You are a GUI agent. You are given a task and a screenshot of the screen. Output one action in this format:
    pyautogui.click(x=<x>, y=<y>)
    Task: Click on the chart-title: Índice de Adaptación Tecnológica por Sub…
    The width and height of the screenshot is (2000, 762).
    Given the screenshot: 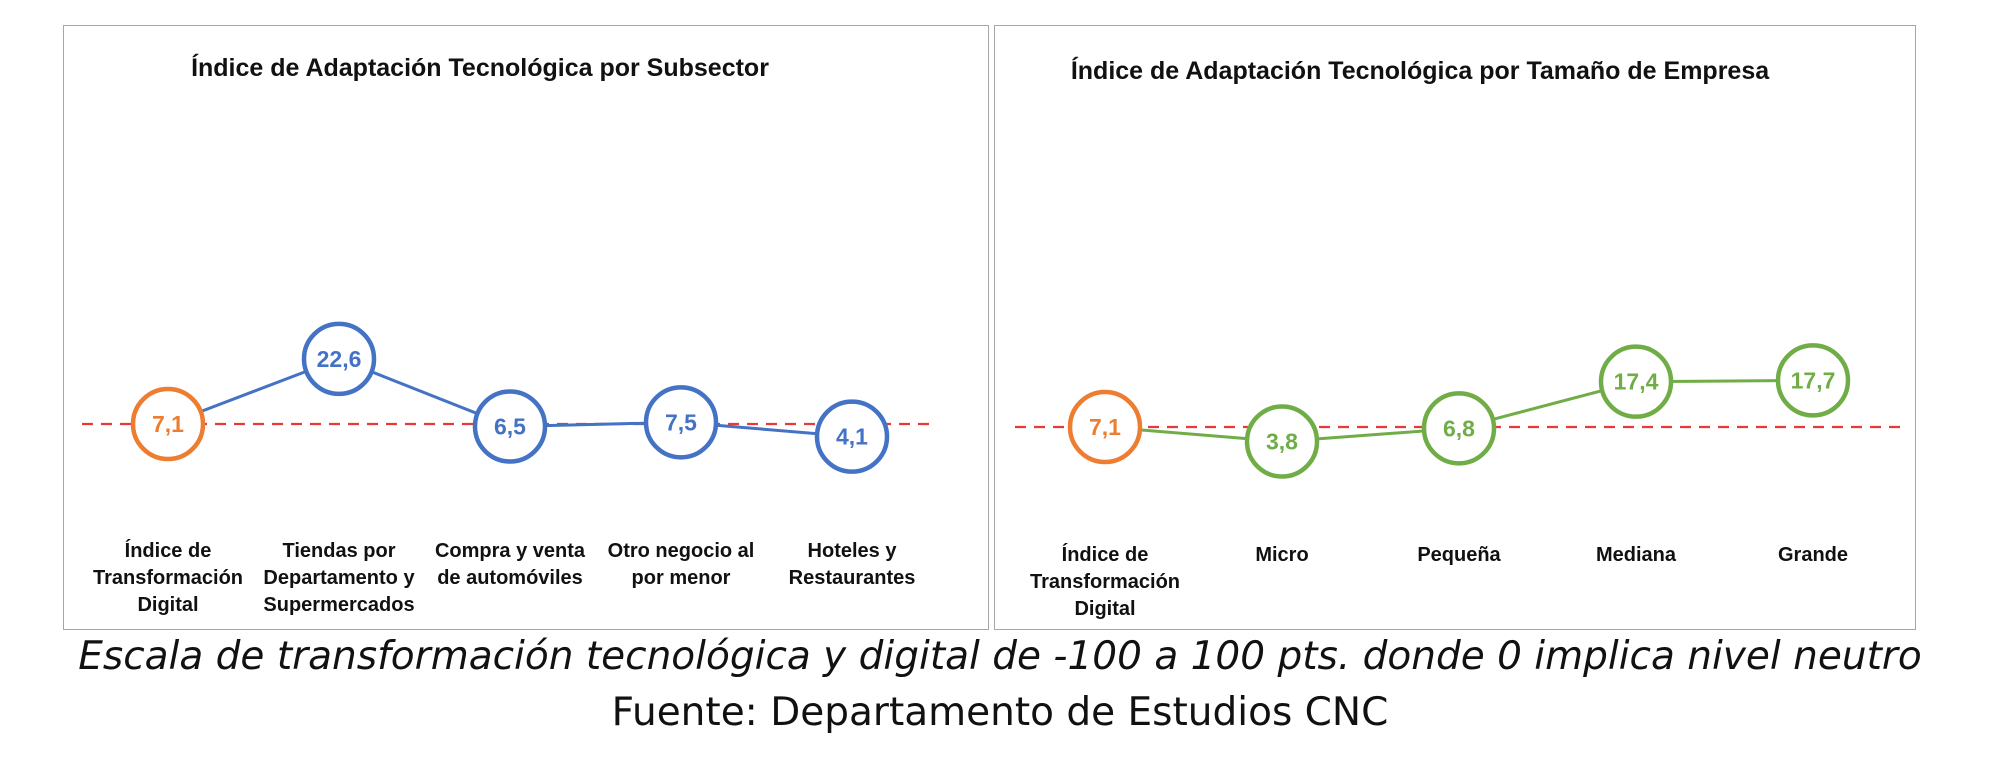 What is the action you would take?
    pyautogui.click(x=480, y=68)
    